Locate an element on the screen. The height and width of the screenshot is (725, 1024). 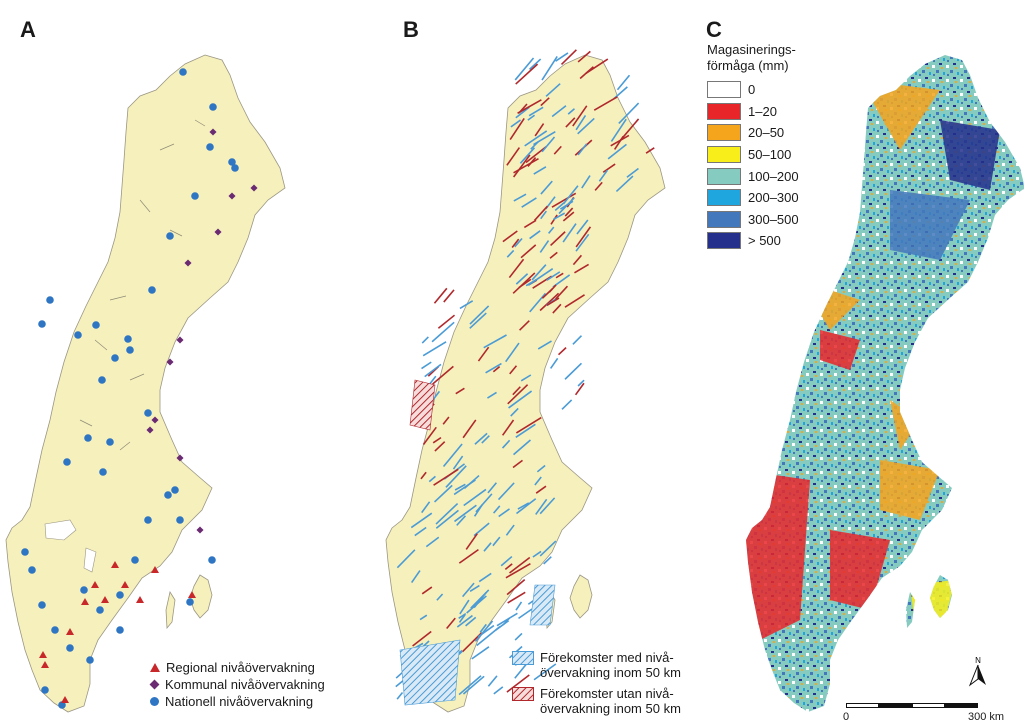
panel-letter-a: A is located at coordinates (28, 29).